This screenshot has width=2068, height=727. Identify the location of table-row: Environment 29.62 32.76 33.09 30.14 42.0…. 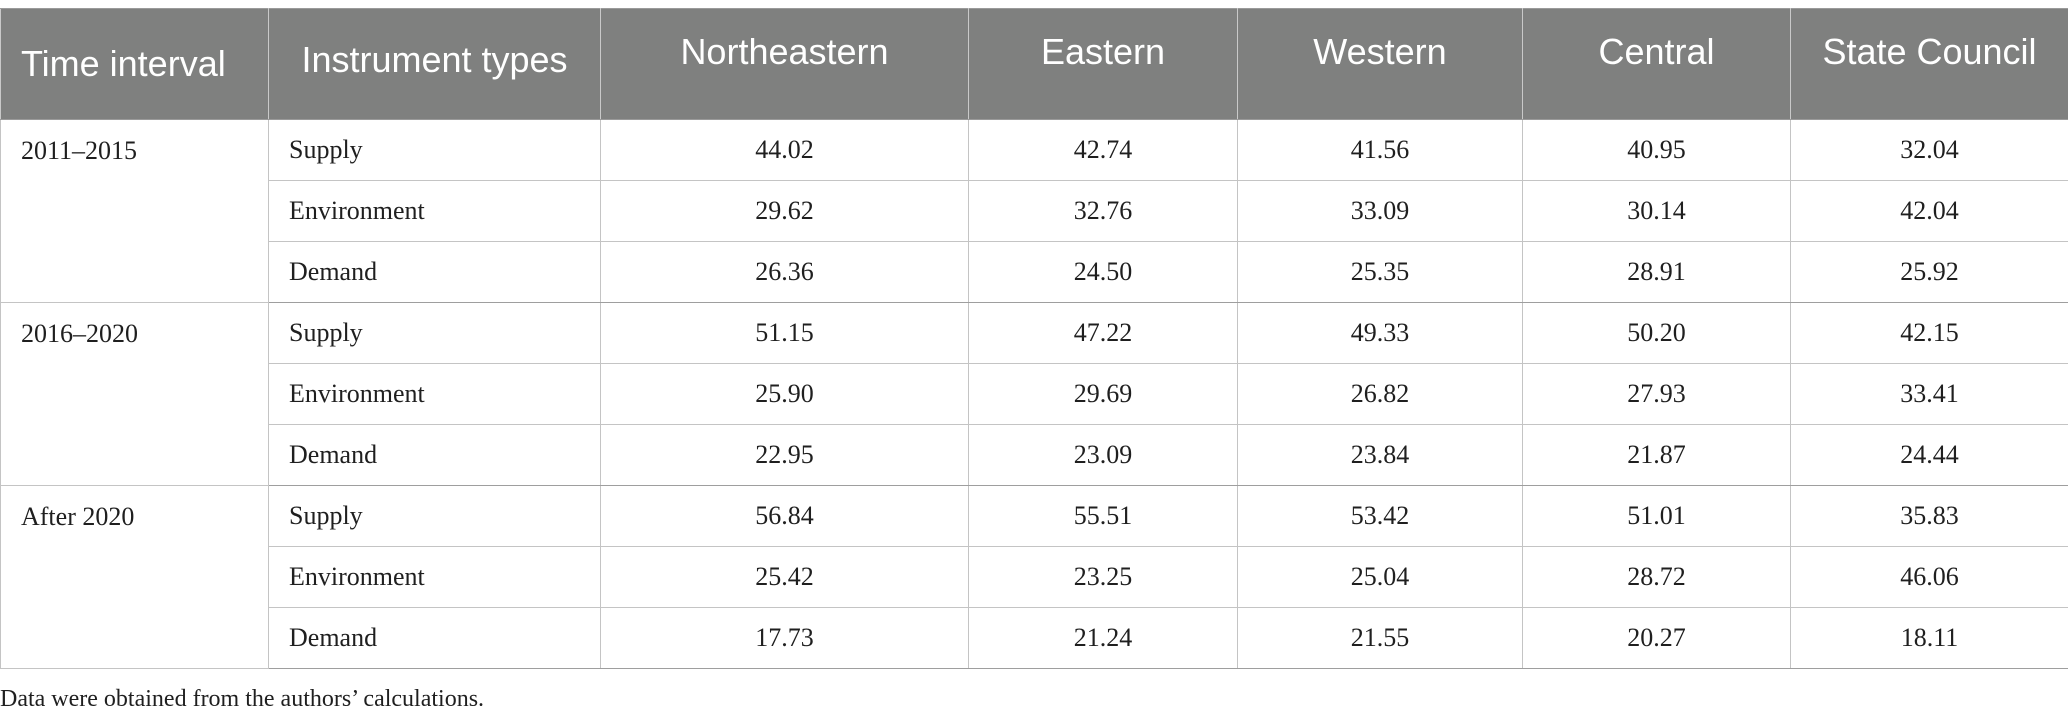
(1034, 211).